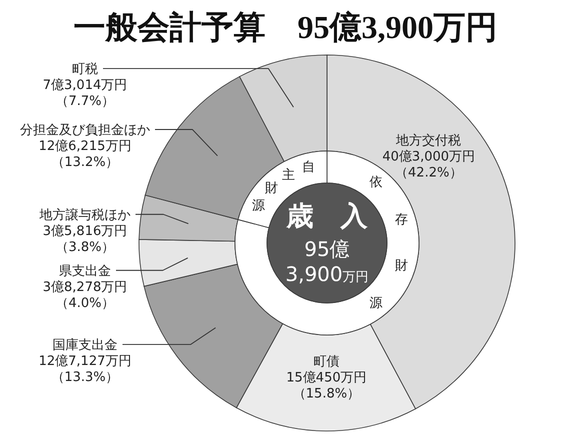  Describe the element at coordinates (85, 369) in the screenshot. I see `data-label: 12億7,127万円（13.3%）` at that location.